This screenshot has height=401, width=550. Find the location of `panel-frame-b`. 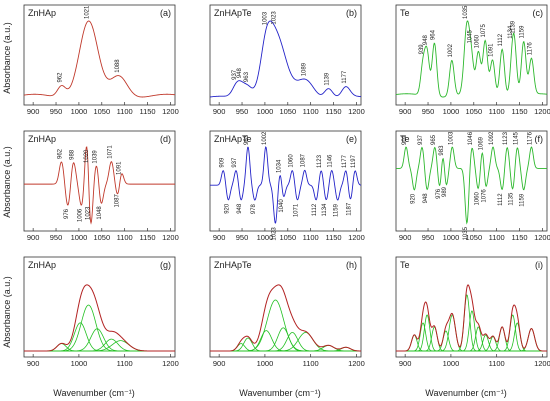

panel-frame-b is located at coordinates (285, 55).